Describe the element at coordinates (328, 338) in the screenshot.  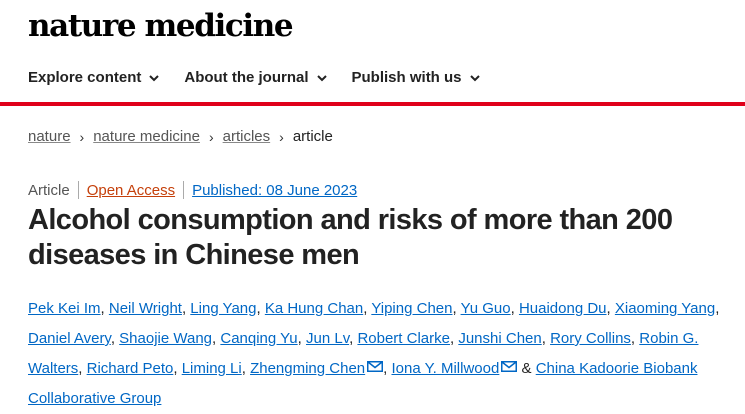
I see `author-link: Jun Lv` at that location.